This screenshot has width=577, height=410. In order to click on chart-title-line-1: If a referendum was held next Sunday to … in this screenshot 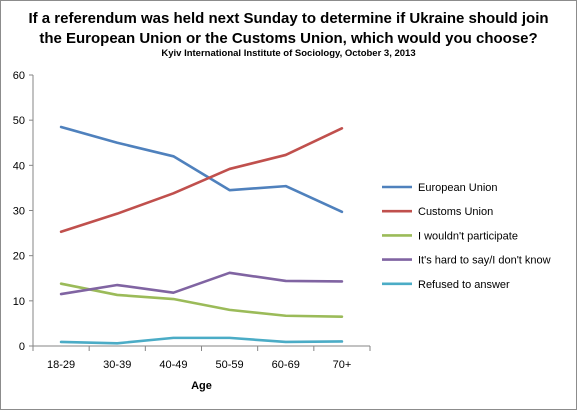, I will do `click(288, 18)`.